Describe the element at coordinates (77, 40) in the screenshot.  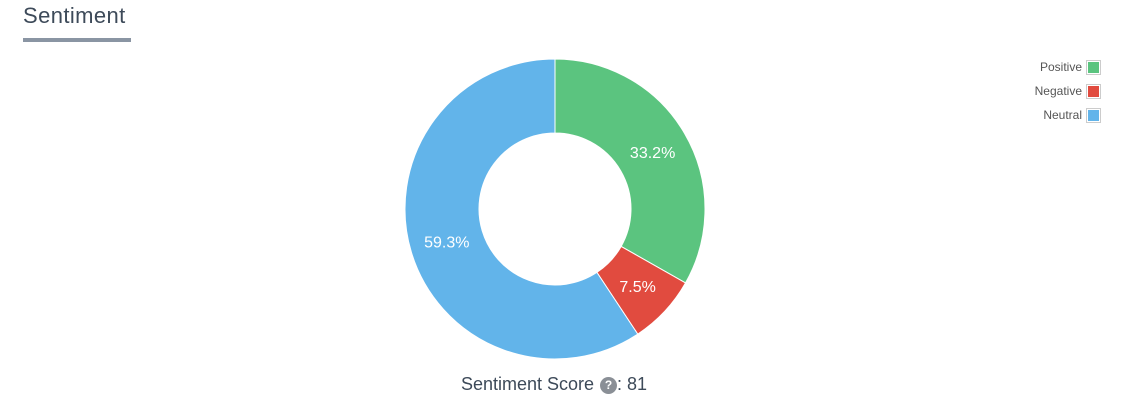
I see `title-underline` at that location.